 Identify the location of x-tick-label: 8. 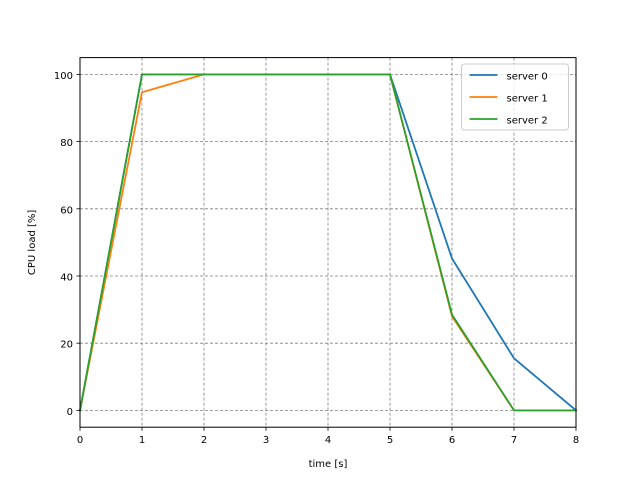
(576, 440).